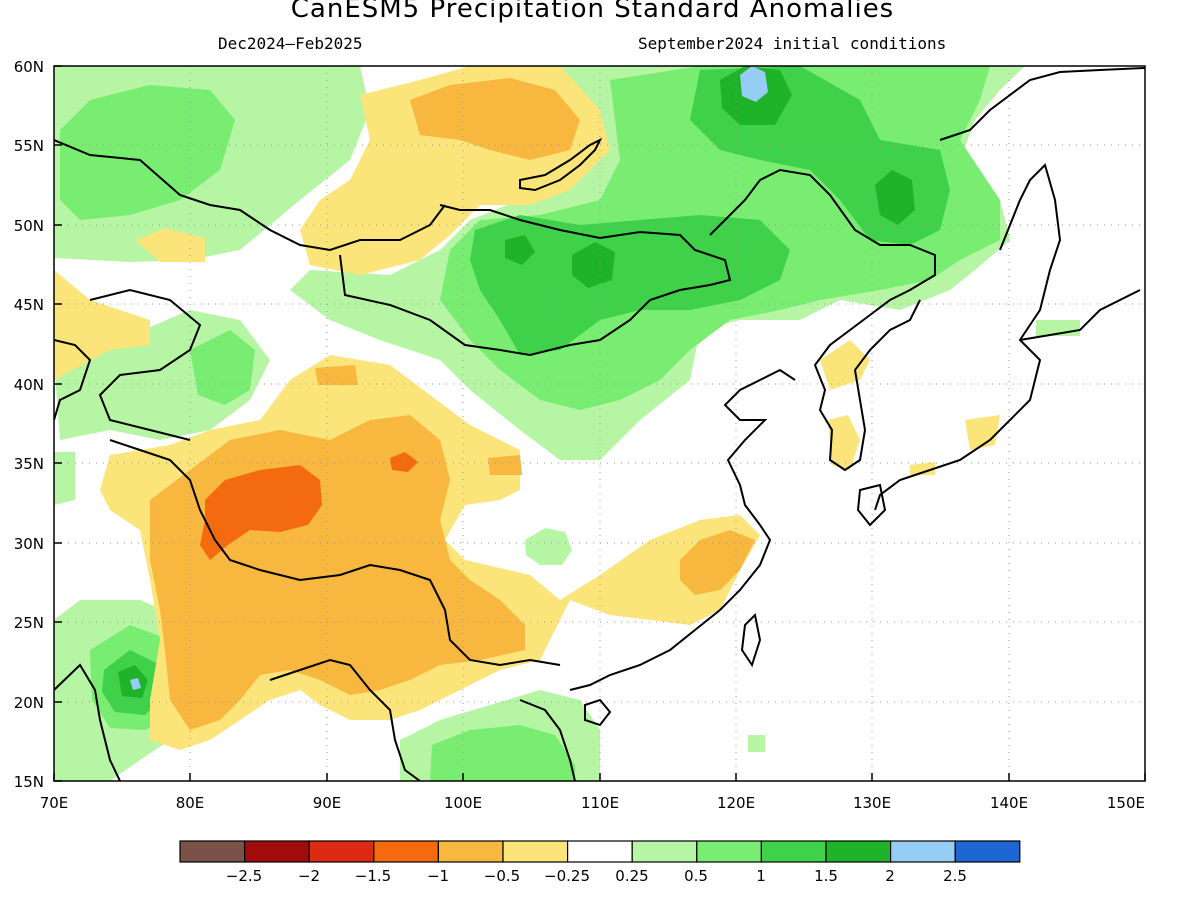 The width and height of the screenshot is (1200, 900). What do you see at coordinates (463, 803) in the screenshot?
I see `lon-tick-label: 100E` at bounding box center [463, 803].